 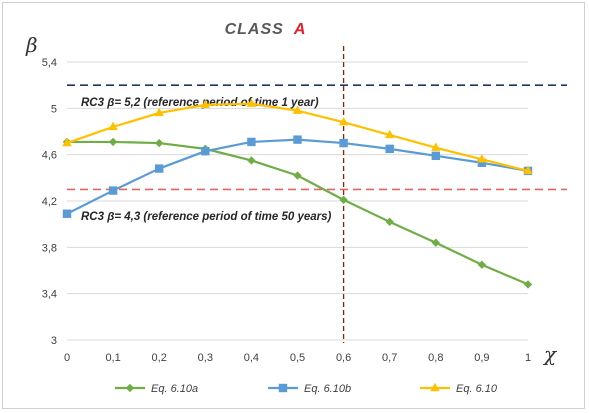 I want to click on x-tick-label: 0,4, so click(x=251, y=358).